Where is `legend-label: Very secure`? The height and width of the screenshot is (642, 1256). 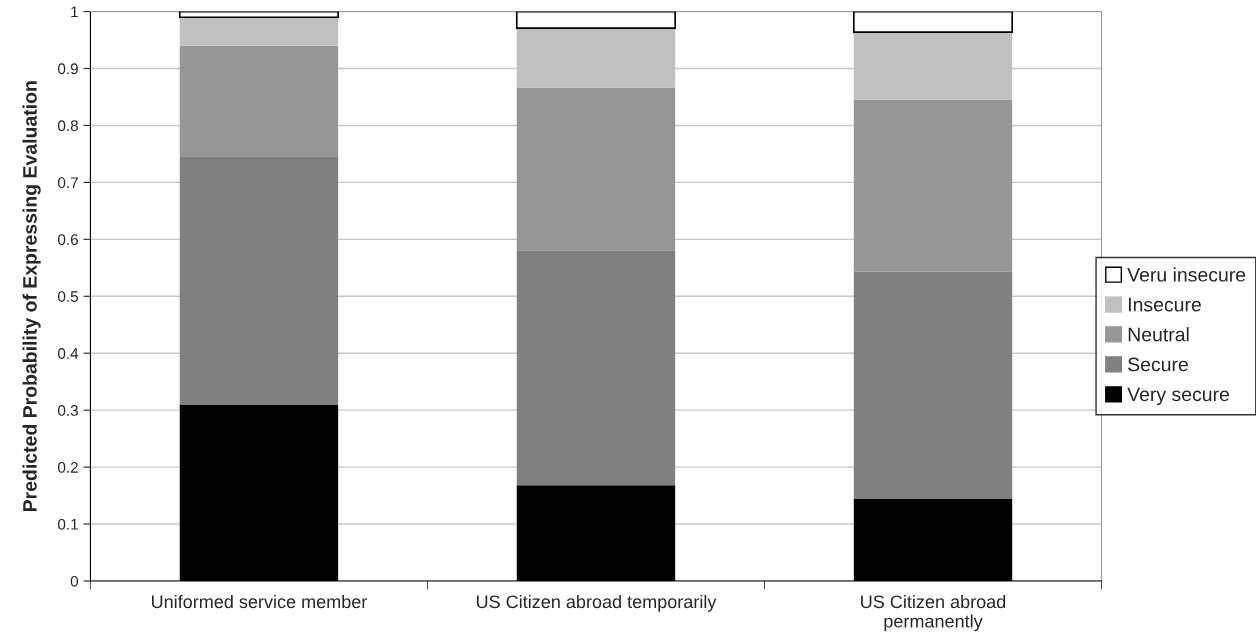 legend-label: Very secure is located at coordinates (1178, 396).